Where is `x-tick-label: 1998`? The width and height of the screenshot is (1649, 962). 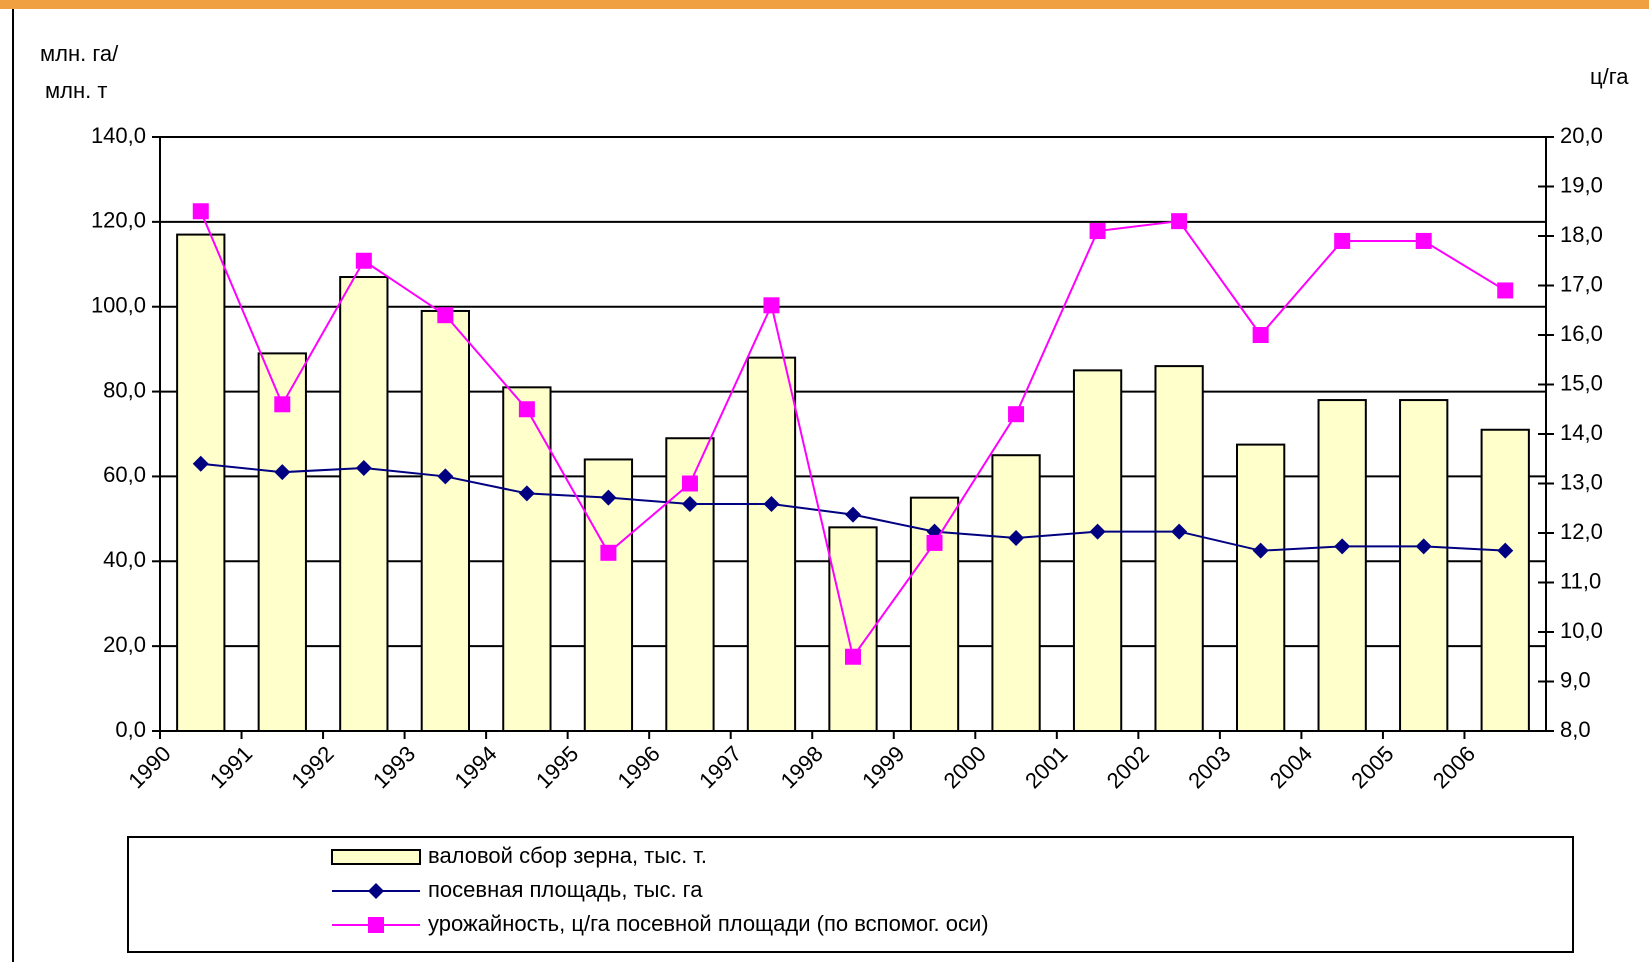 x-tick-label: 1998 is located at coordinates (802, 767).